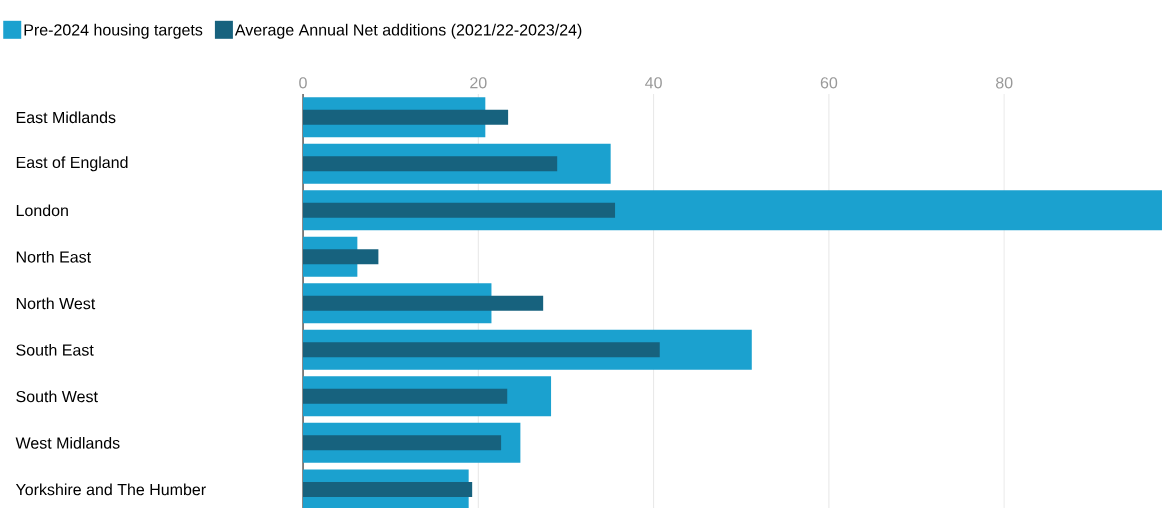  I want to click on y-tick-label: South West, so click(57, 396).